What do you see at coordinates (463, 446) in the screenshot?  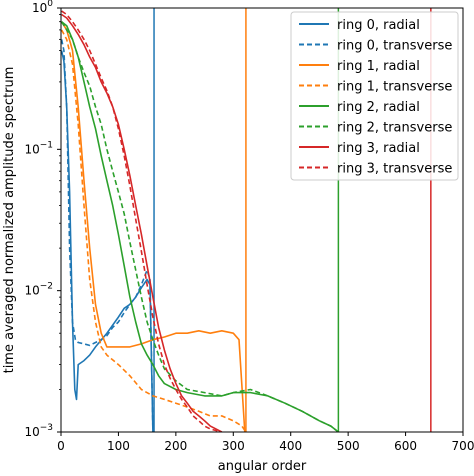 I see `x-tick-label-7: 700` at bounding box center [463, 446].